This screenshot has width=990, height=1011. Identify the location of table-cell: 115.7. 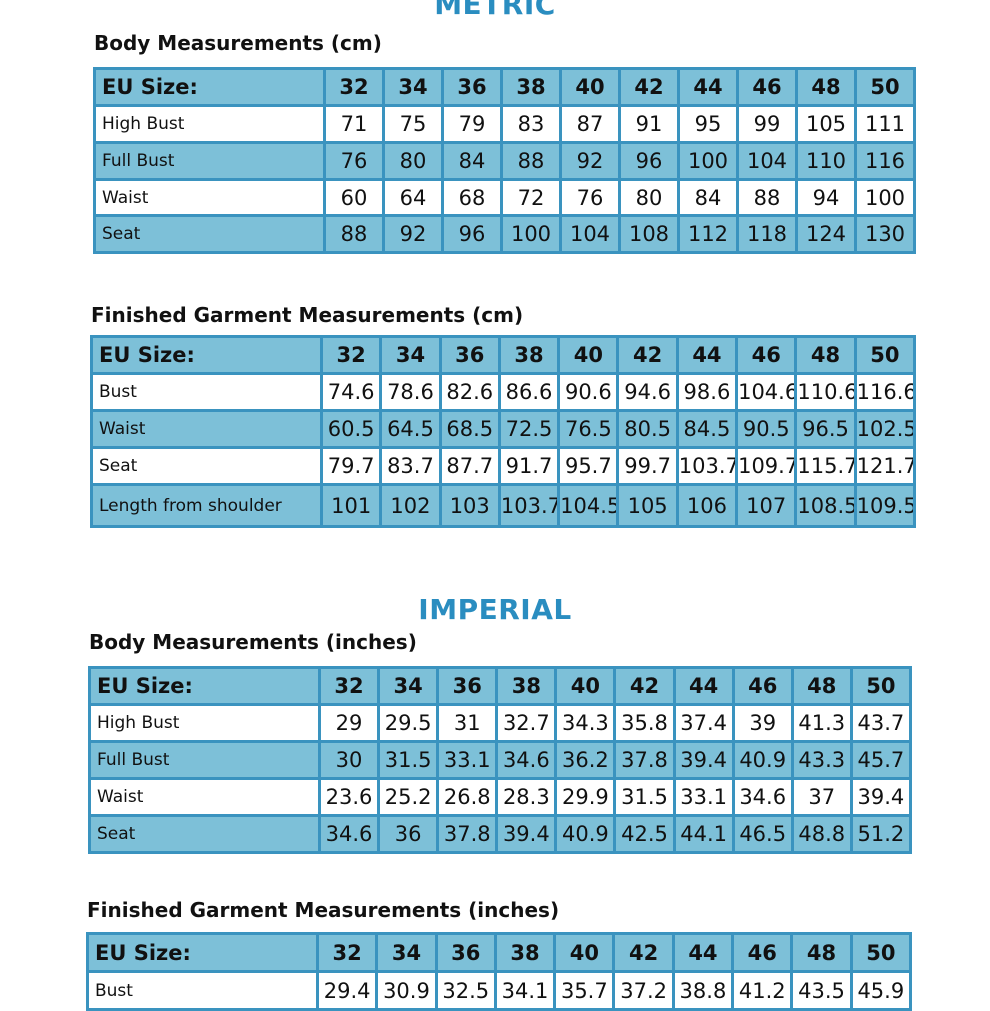
(825, 466).